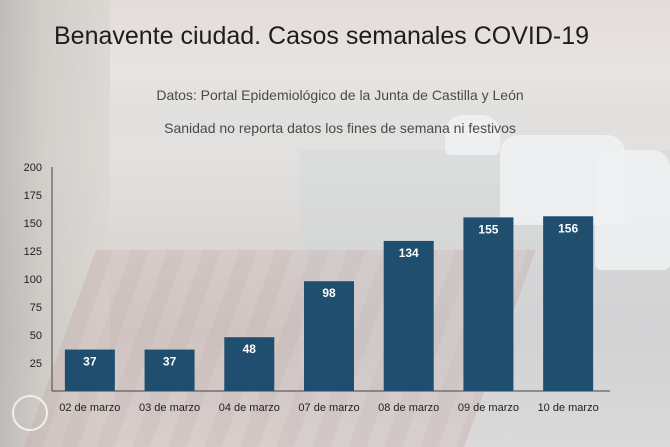 This screenshot has width=670, height=447. Describe the element at coordinates (169, 408) in the screenshot. I see `x-tick-label: 03 de marzo` at that location.